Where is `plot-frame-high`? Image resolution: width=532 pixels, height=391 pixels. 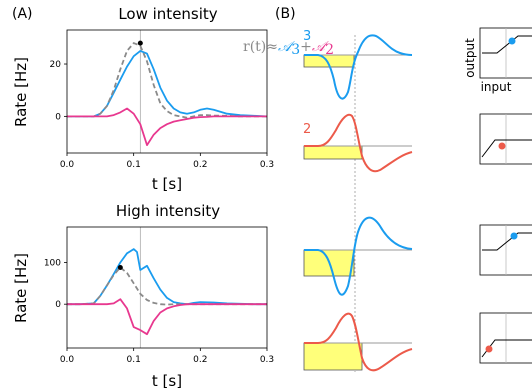 plot-frame-high is located at coordinates (167, 287).